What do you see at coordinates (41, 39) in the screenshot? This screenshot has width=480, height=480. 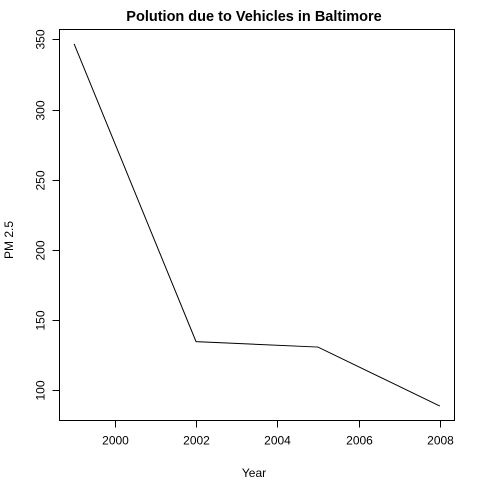 I see `y-tick-label: 350` at bounding box center [41, 39].